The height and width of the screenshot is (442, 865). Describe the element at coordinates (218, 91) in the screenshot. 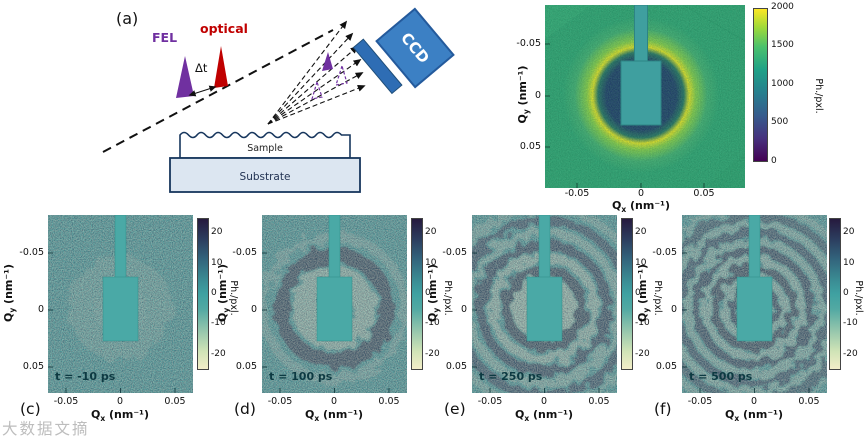

I see `incident-beam-line` at that location.